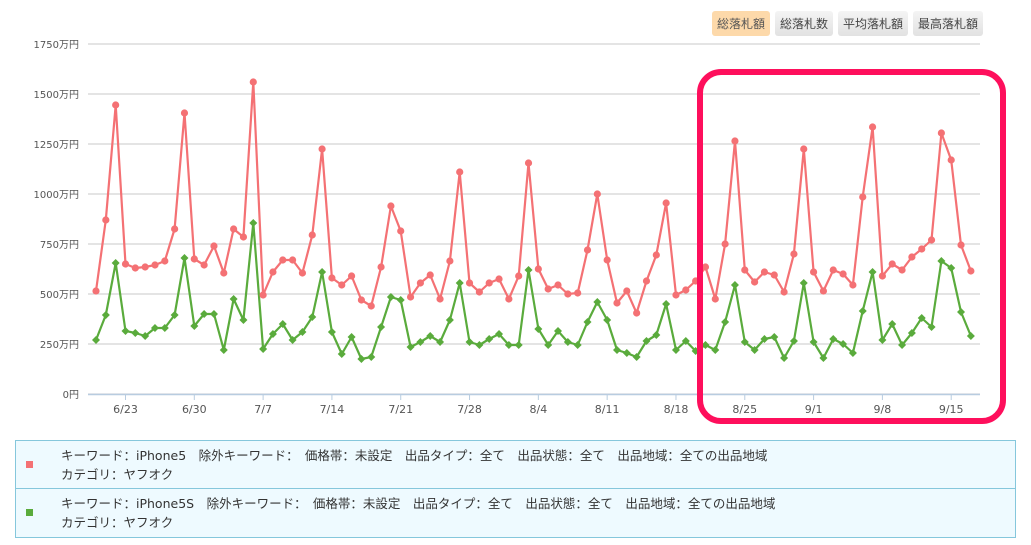 The height and width of the screenshot is (545, 1031). I want to click on average-amount-button: 平均落札額, so click(872, 23).